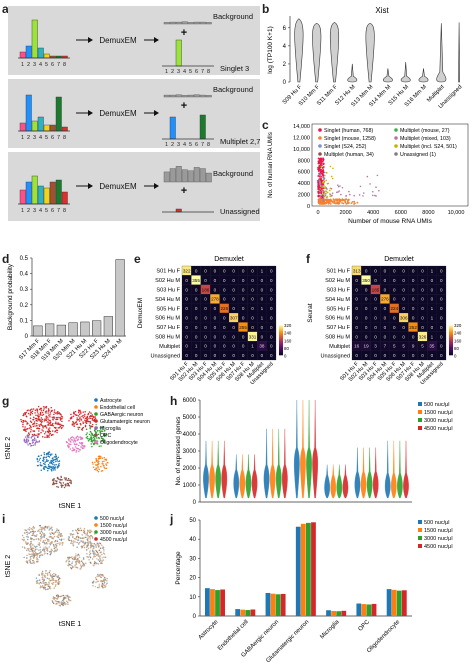 The image size is (474, 663). What do you see at coordinates (168, 272) in the screenshot?
I see `panel-e-row-label: S01 Hu F` at bounding box center [168, 272].